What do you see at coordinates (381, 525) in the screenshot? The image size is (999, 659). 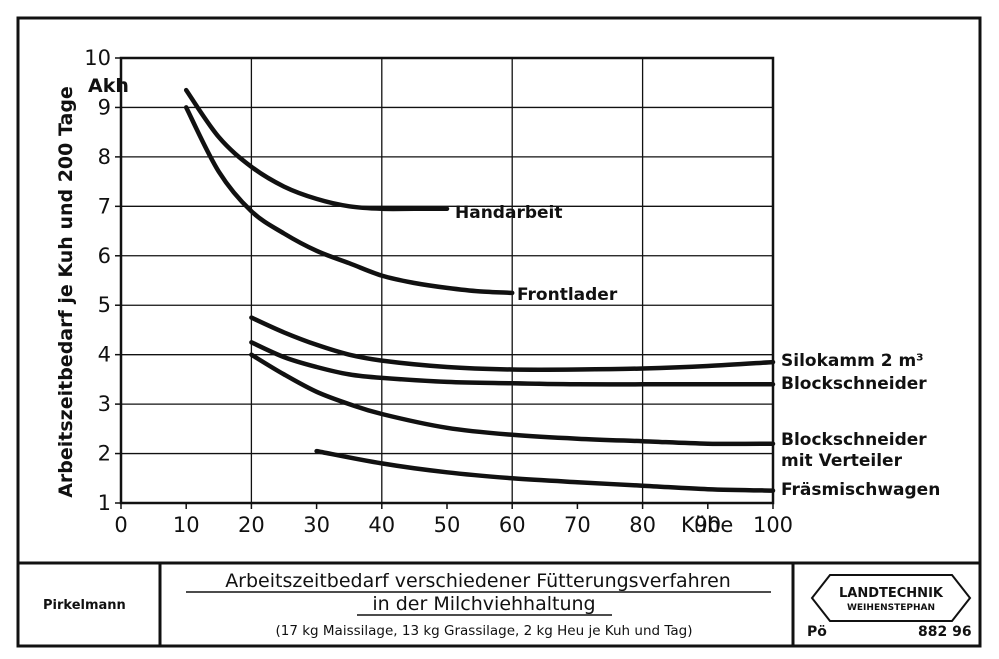 I see `x-tick-label: 40` at bounding box center [381, 525].